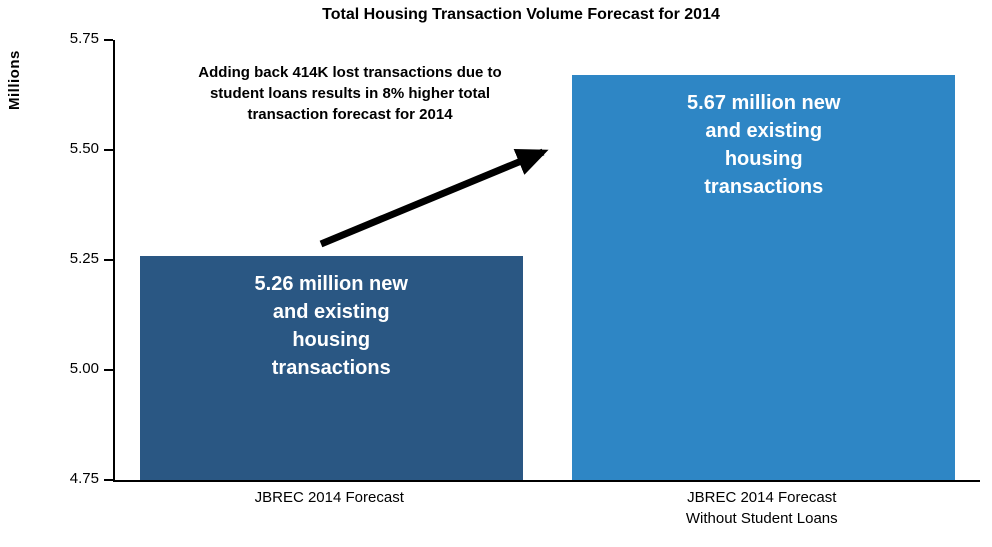  Describe the element at coordinates (14, 80) in the screenshot. I see `y-axis-title: Millions` at that location.